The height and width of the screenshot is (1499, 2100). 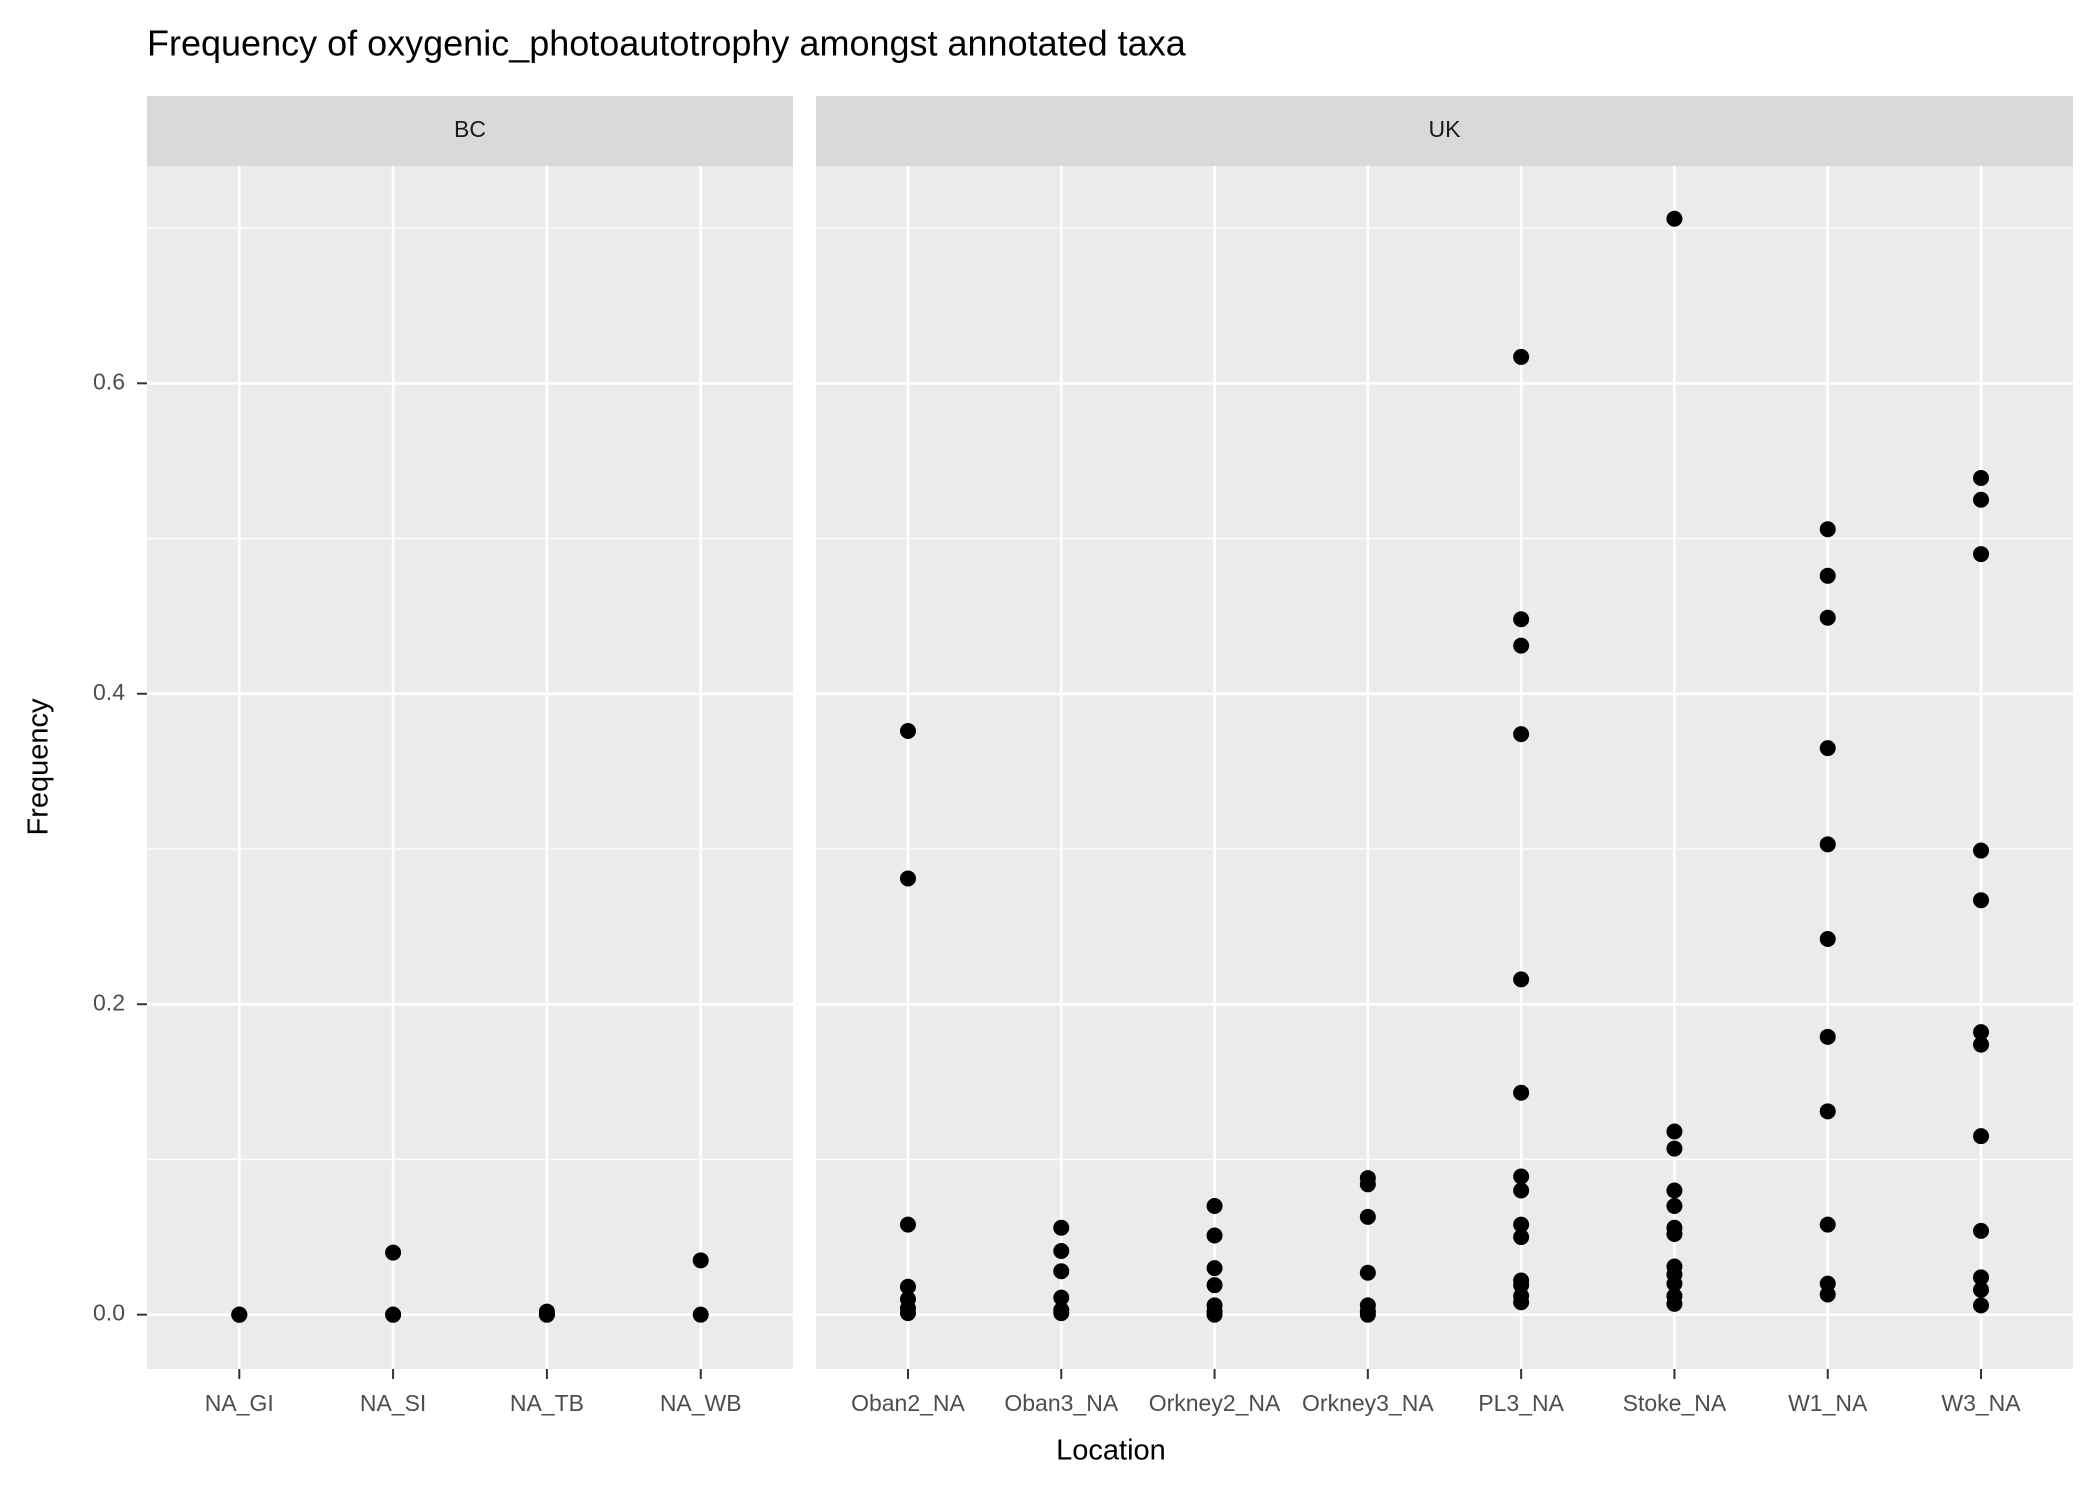 I want to click on strip-label: BC, so click(x=470, y=129).